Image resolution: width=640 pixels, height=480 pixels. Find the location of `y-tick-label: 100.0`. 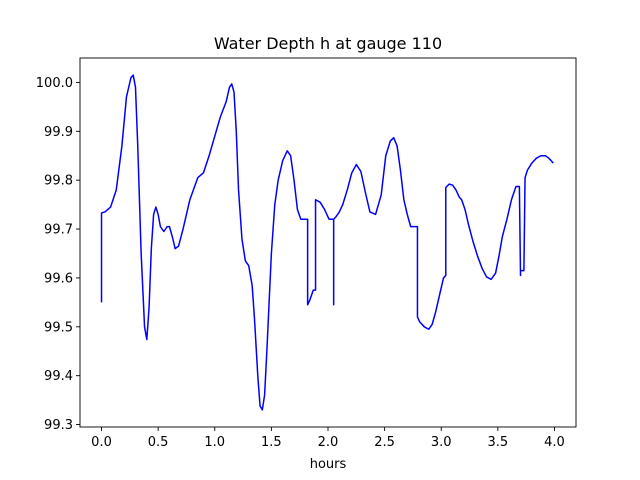

y-tick-label: 100.0 is located at coordinates (54, 83).